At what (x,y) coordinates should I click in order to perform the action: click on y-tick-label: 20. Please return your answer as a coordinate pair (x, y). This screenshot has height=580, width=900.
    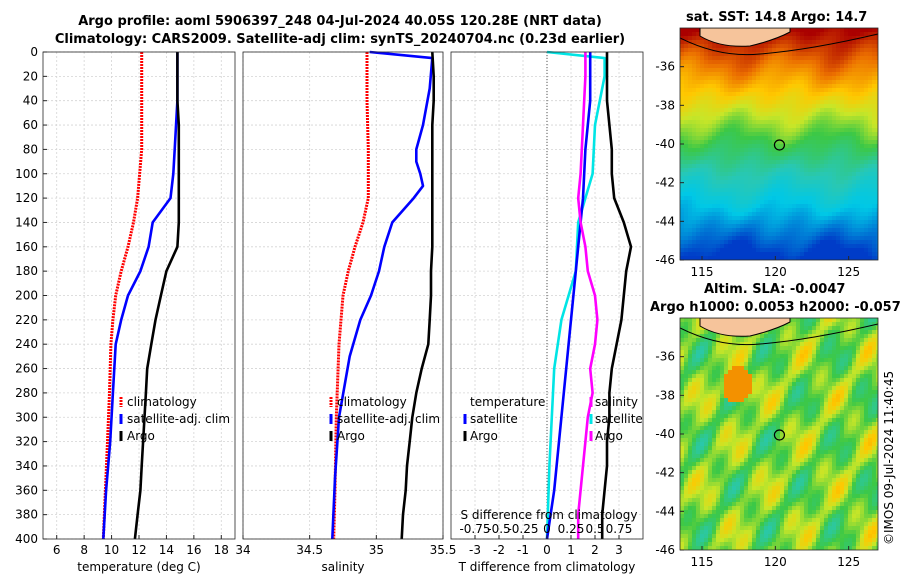
    Looking at the image, I should click on (30, 76).